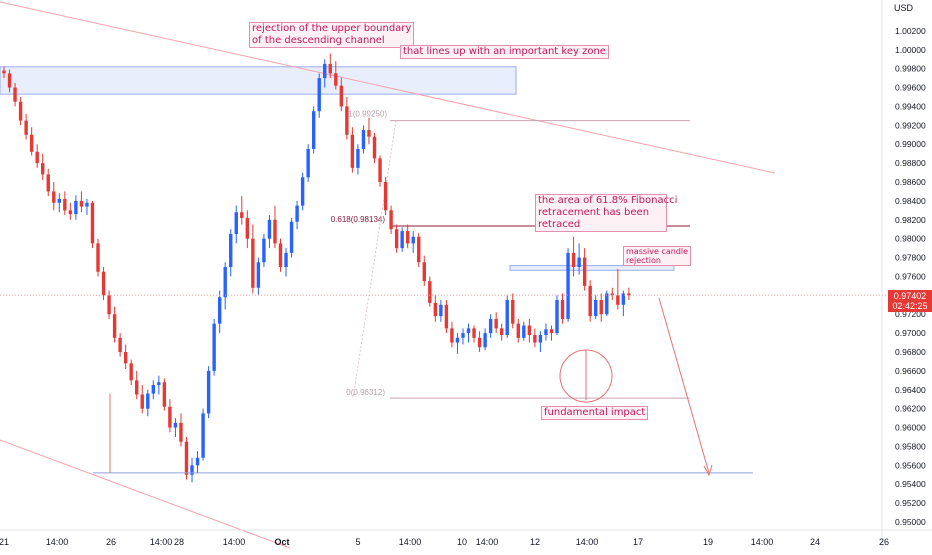 The width and height of the screenshot is (932, 555). I want to click on candle-rejection-line-1: massive candle, so click(657, 251).